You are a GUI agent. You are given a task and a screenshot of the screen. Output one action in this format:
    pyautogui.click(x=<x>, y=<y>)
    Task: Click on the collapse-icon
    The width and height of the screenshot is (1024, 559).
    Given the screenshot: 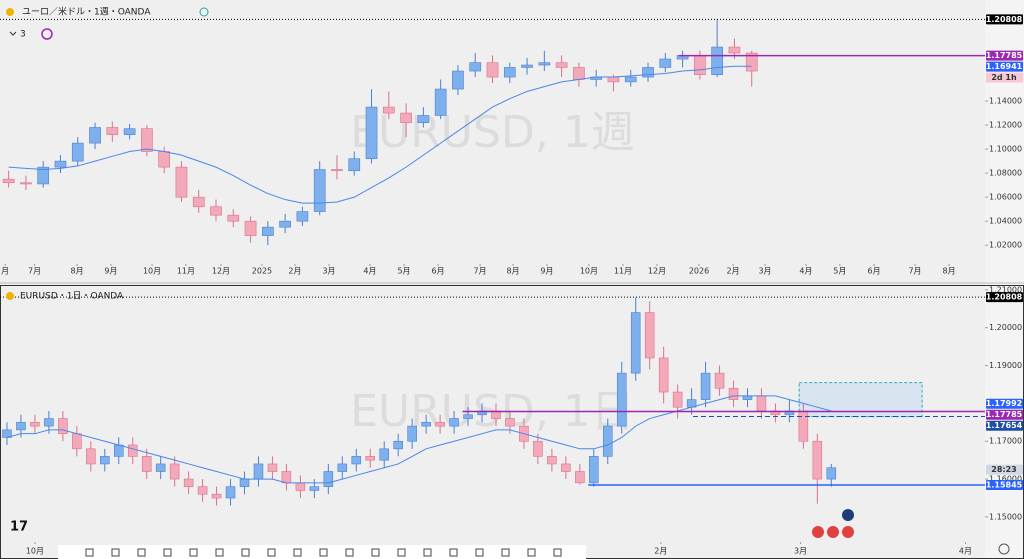 What is the action you would take?
    pyautogui.click(x=13, y=33)
    